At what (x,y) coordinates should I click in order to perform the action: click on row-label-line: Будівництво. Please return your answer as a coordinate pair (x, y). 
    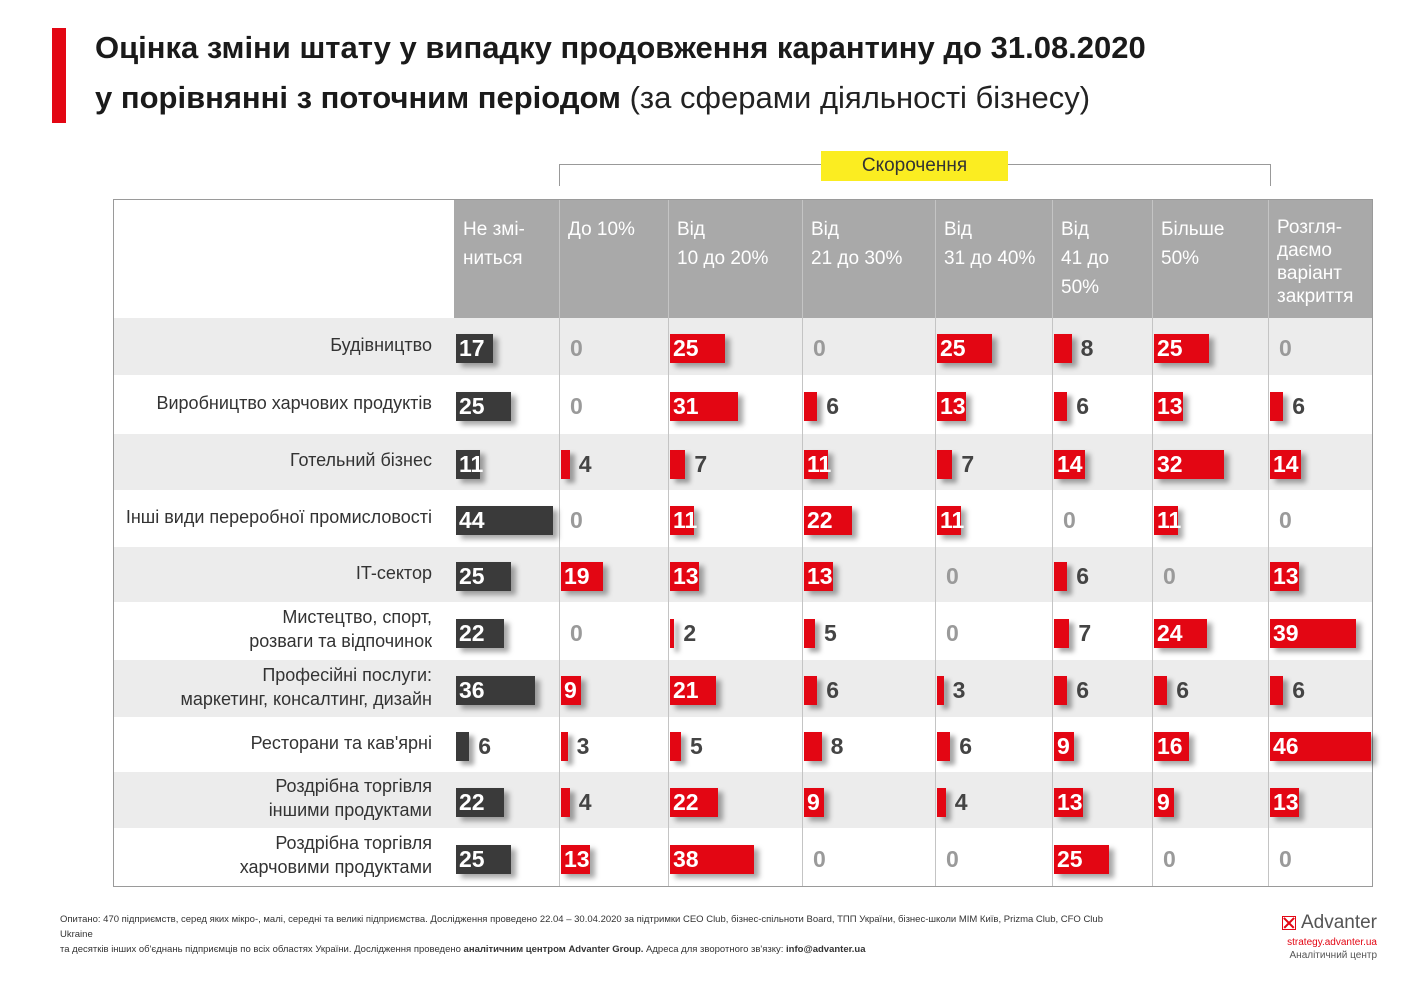
    Looking at the image, I should click on (381, 344).